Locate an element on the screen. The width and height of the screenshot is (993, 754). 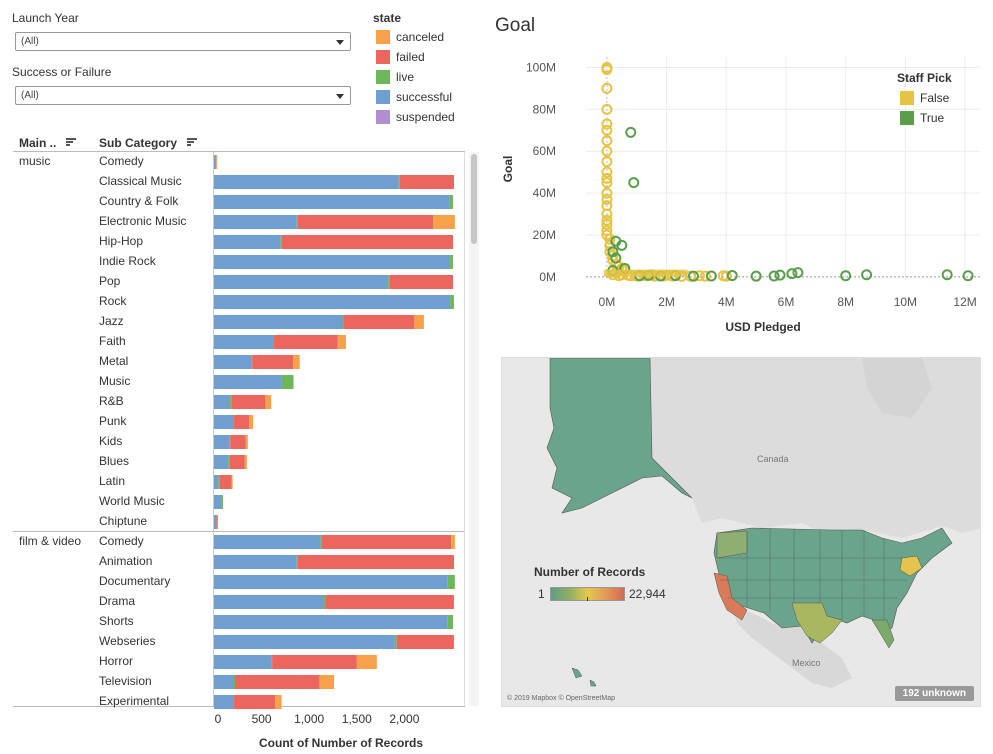
map-attribution: © 2019 Mapbox © OpenStreetMap is located at coordinates (561, 698).